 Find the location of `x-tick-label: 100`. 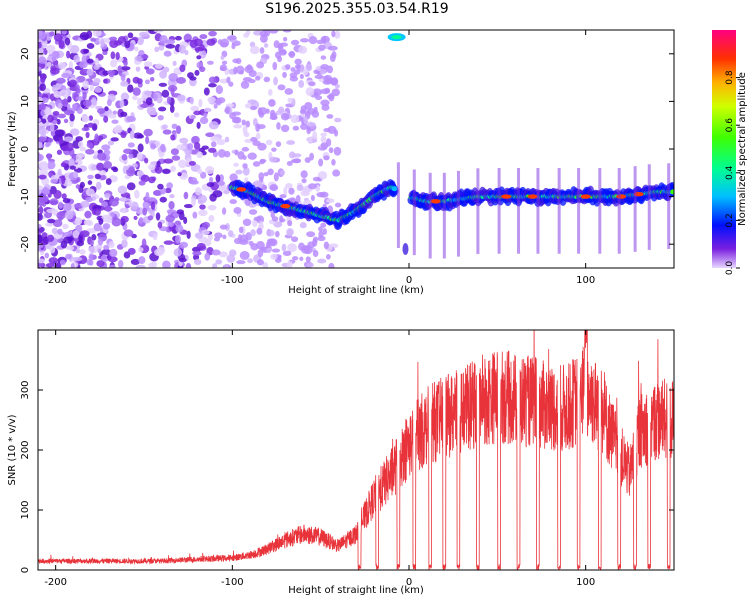

x-tick-label: 100 is located at coordinates (585, 280).